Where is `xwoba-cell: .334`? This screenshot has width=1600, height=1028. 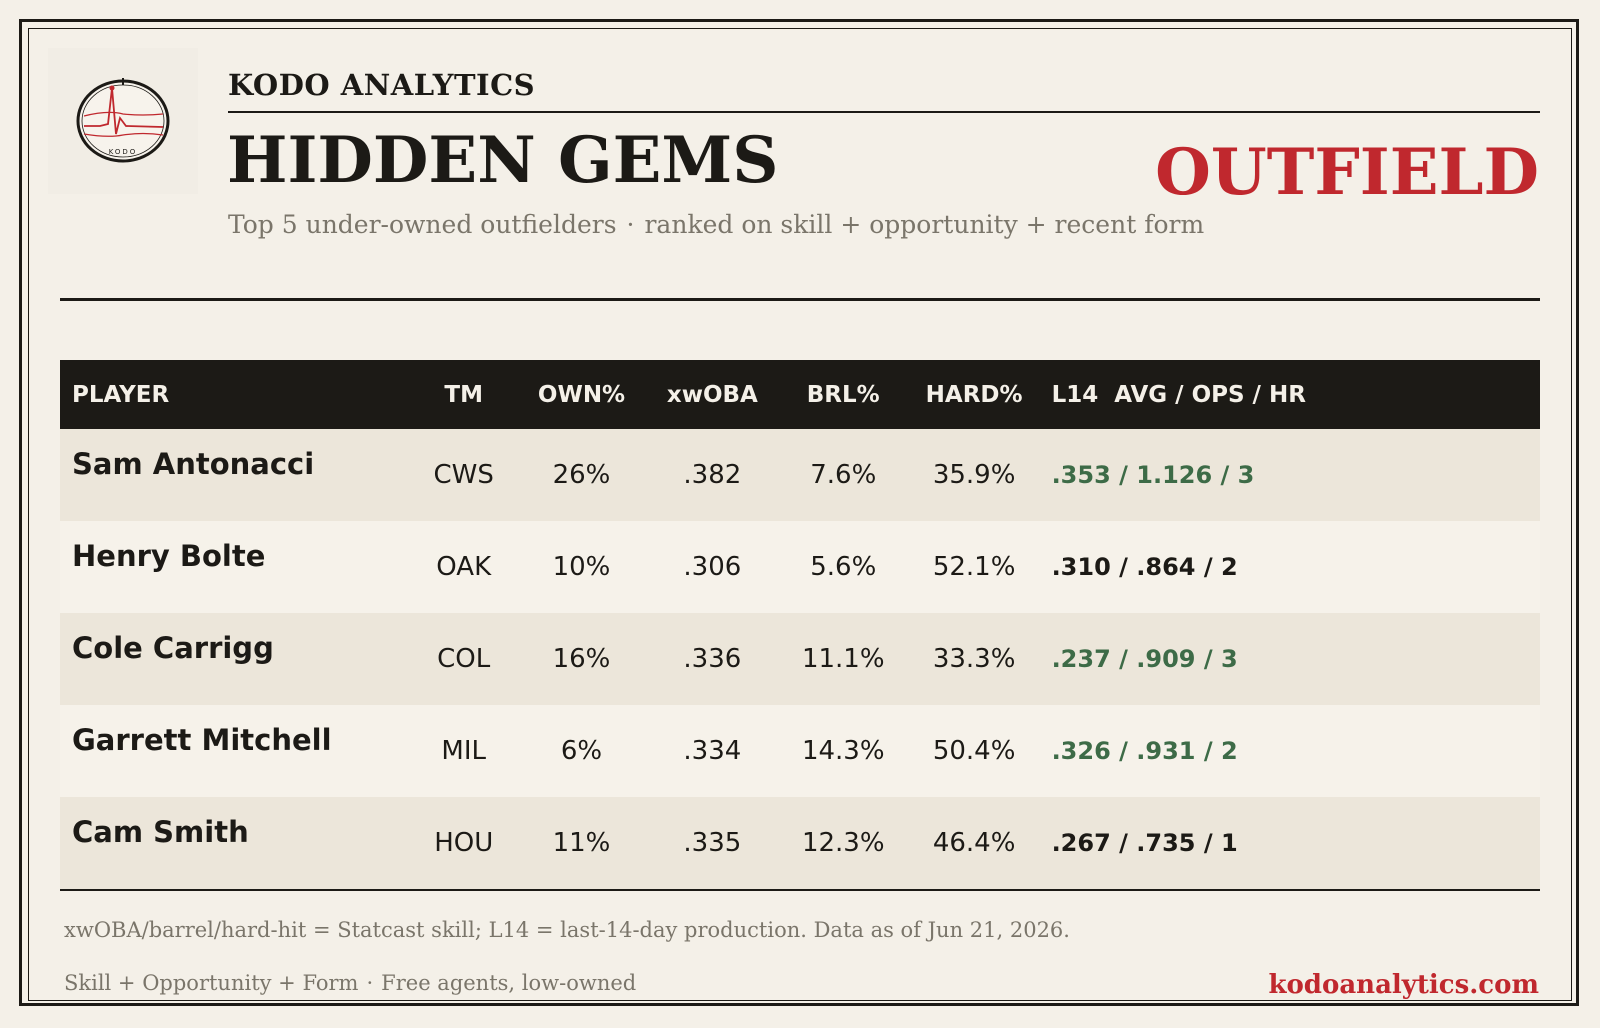 xwoba-cell: .334 is located at coordinates (712, 751).